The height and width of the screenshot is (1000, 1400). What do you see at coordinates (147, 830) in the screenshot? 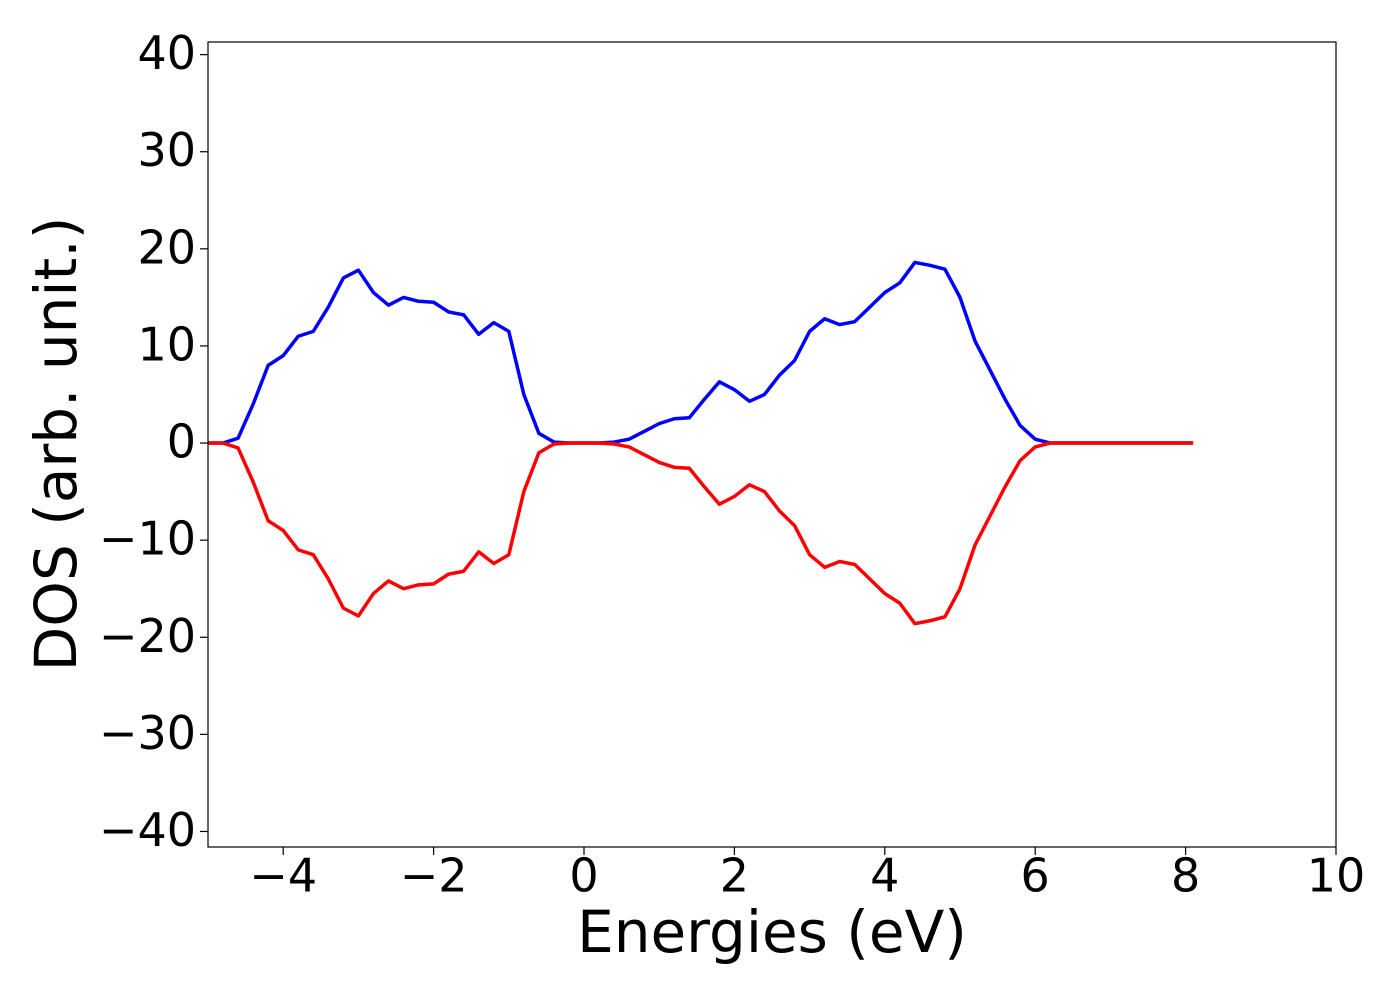
I see `y-tick-label: −40` at bounding box center [147, 830].